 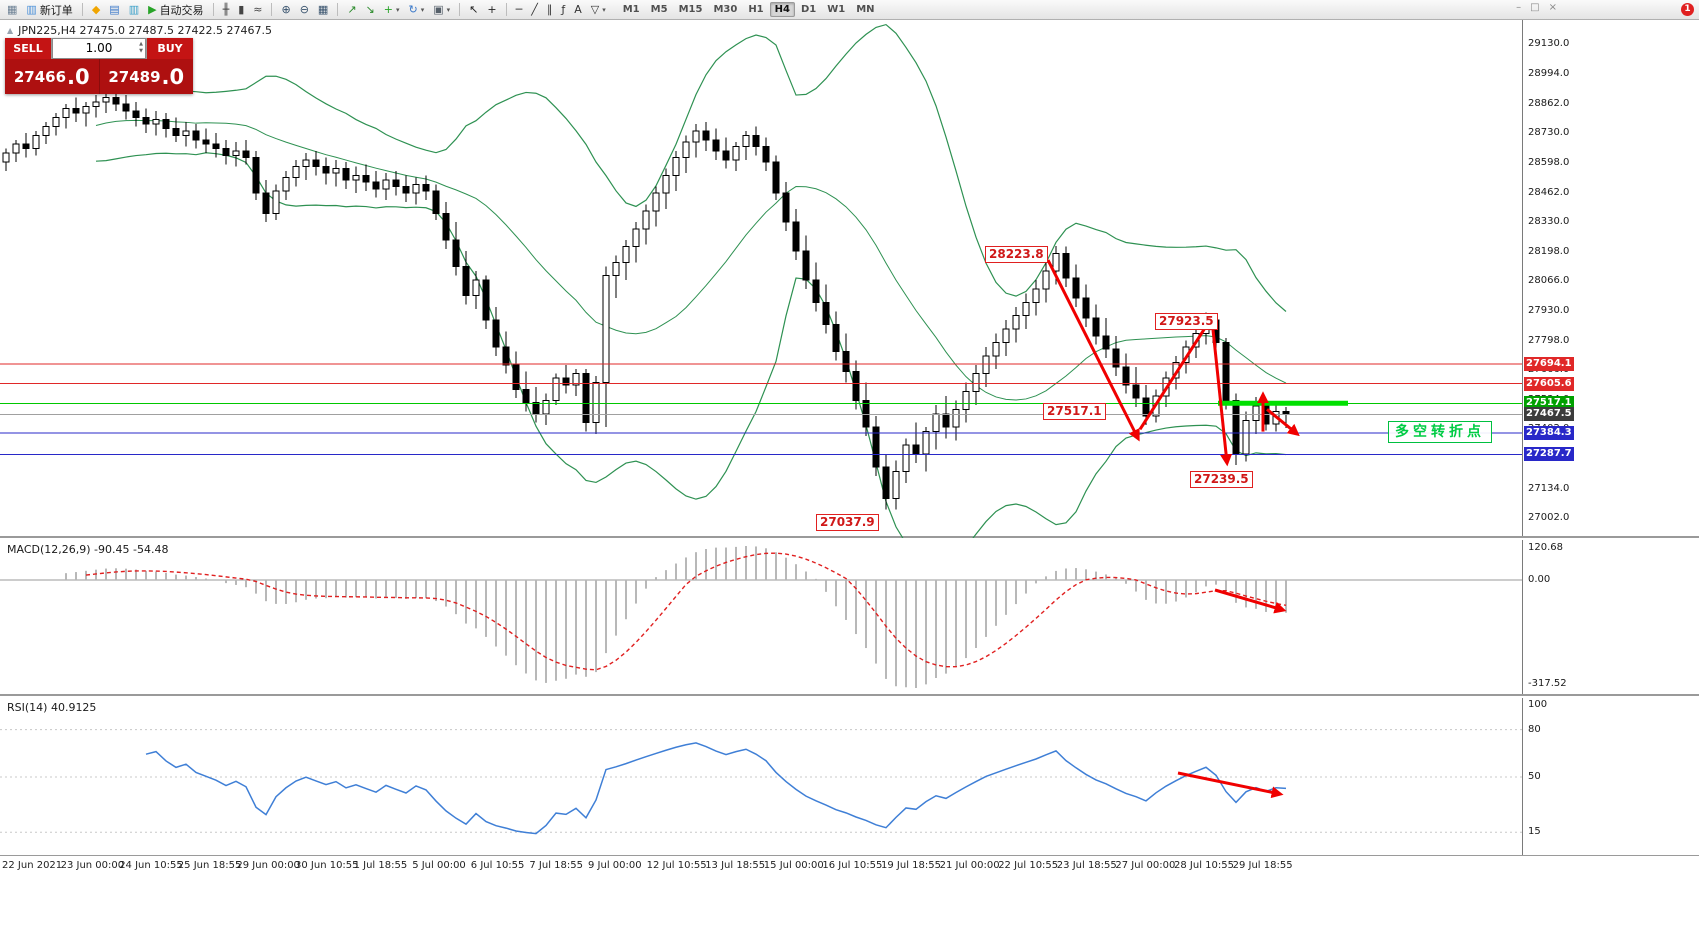 What do you see at coordinates (170, 48) in the screenshot?
I see `buy-button: BUY` at bounding box center [170, 48].